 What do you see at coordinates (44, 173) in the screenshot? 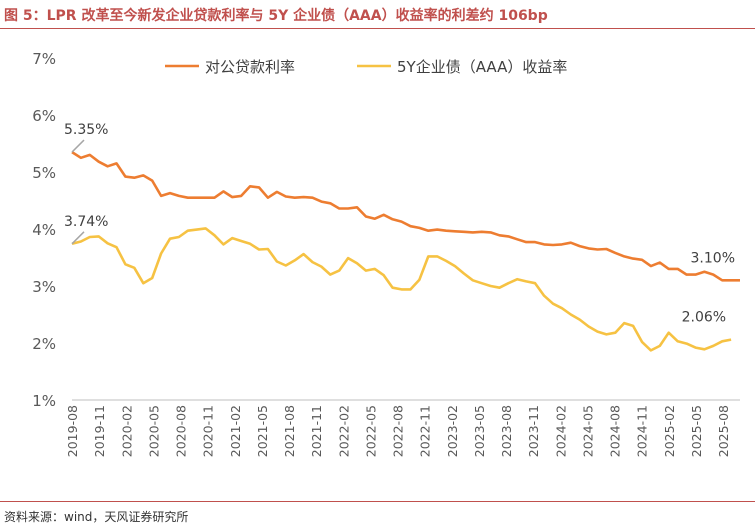
I see `y-tick-label: 5%` at bounding box center [44, 173].